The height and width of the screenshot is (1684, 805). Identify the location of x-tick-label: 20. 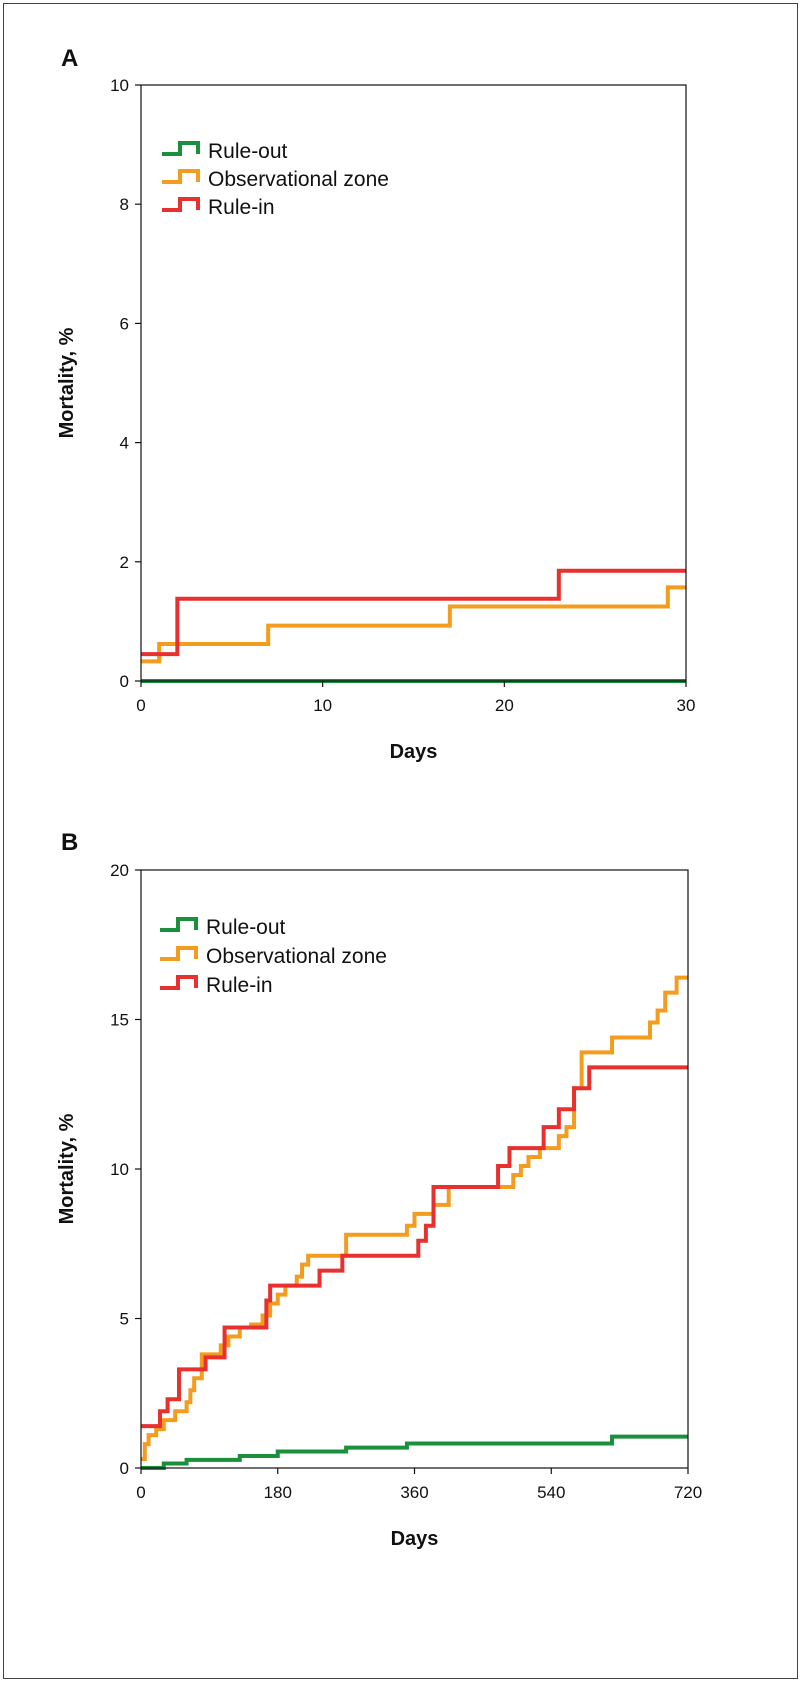
(504, 705).